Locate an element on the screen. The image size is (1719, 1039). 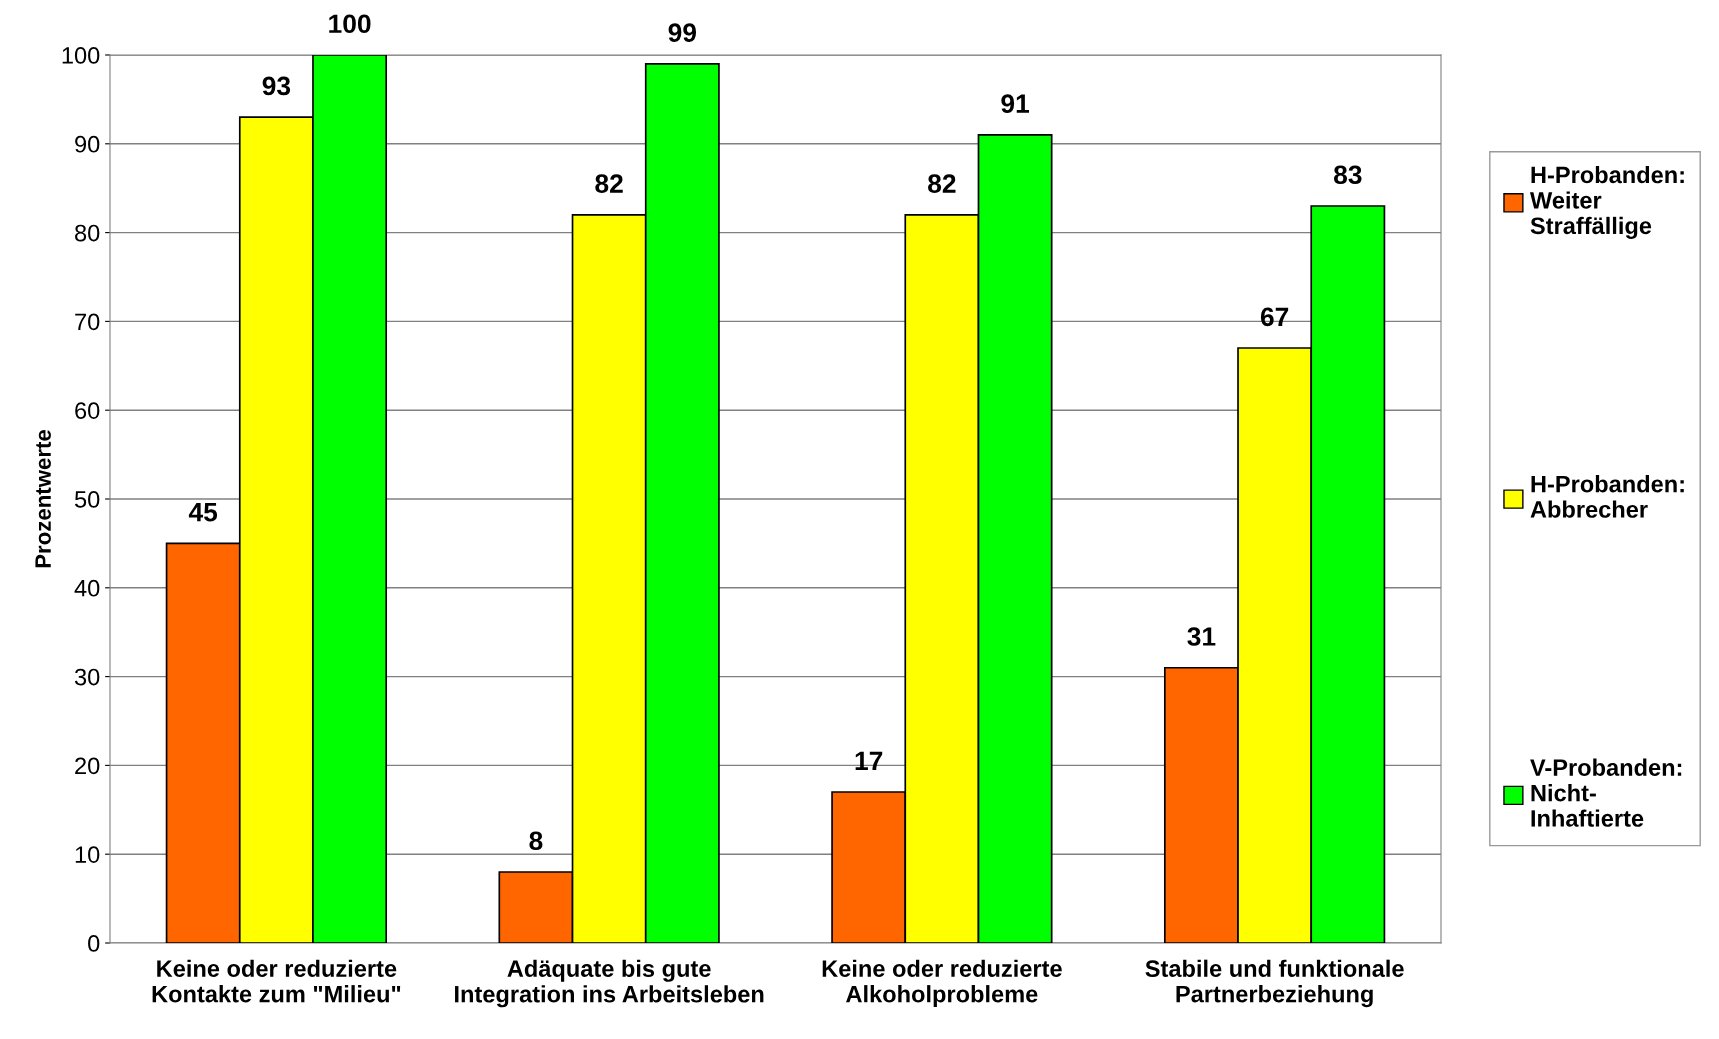
y-tick-label: 90 is located at coordinates (87, 144).